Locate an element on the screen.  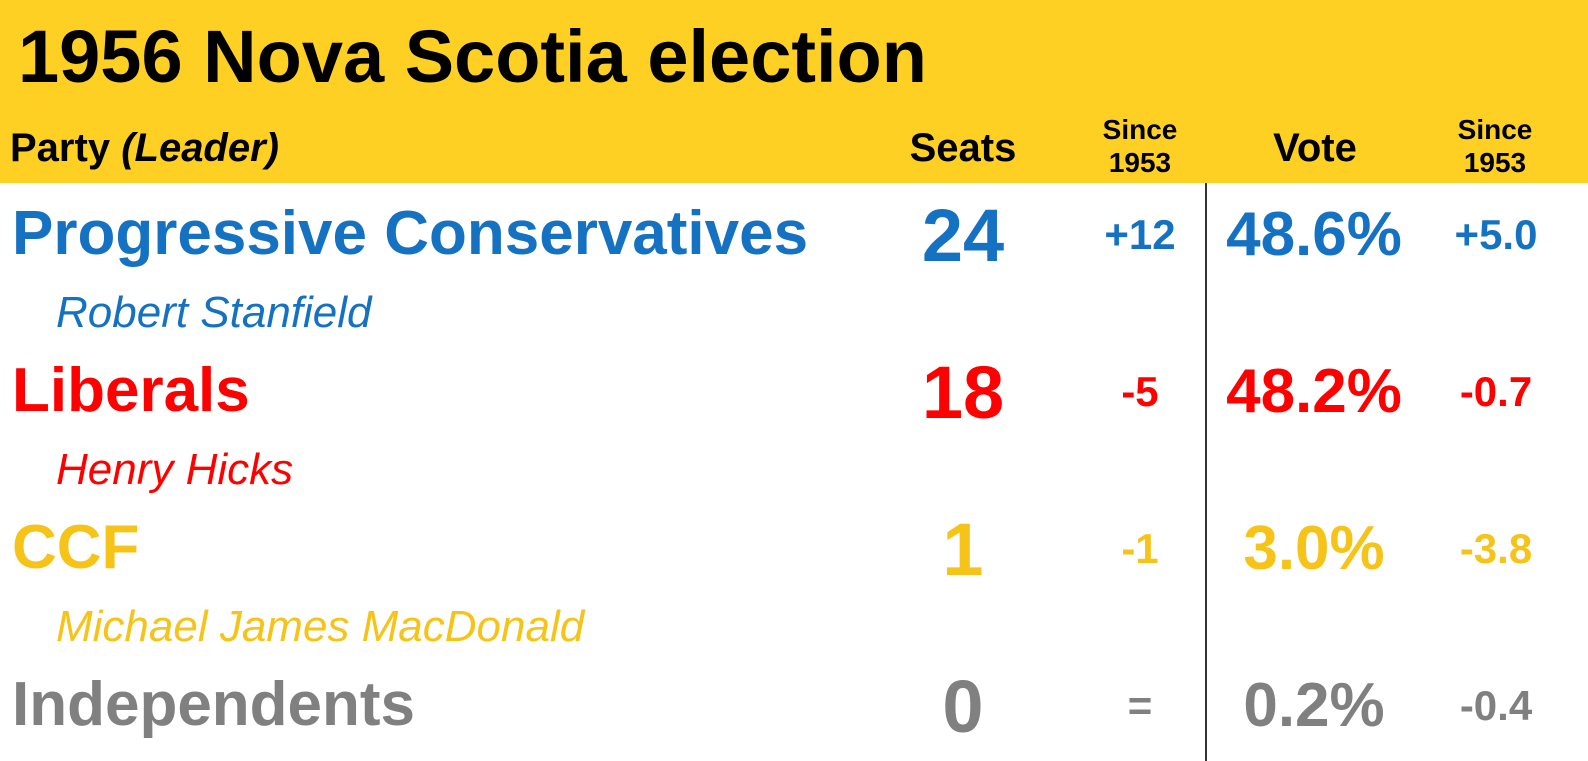
seats-change-header: Since 1953 is located at coordinates (1140, 146).